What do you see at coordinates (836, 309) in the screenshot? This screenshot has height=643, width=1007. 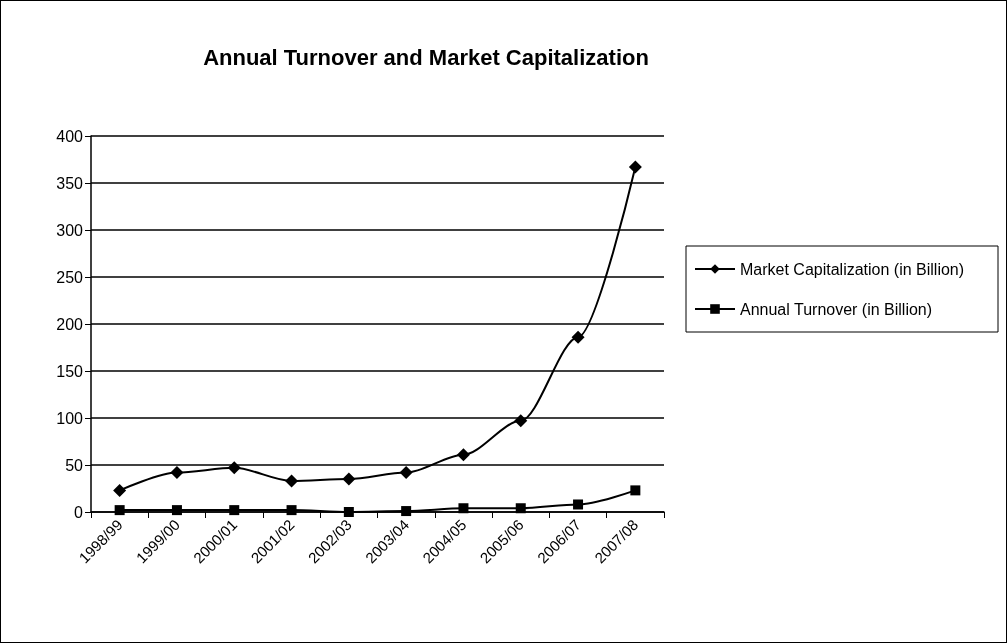 I see `legend-label: Annual Turnover (in Billion)` at bounding box center [836, 309].